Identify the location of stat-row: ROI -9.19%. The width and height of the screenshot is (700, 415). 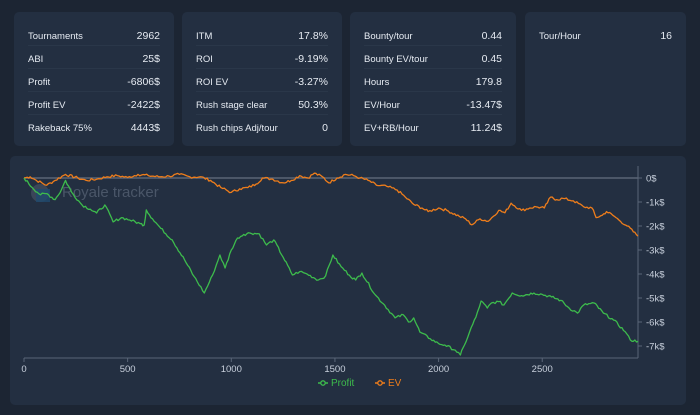
(262, 57).